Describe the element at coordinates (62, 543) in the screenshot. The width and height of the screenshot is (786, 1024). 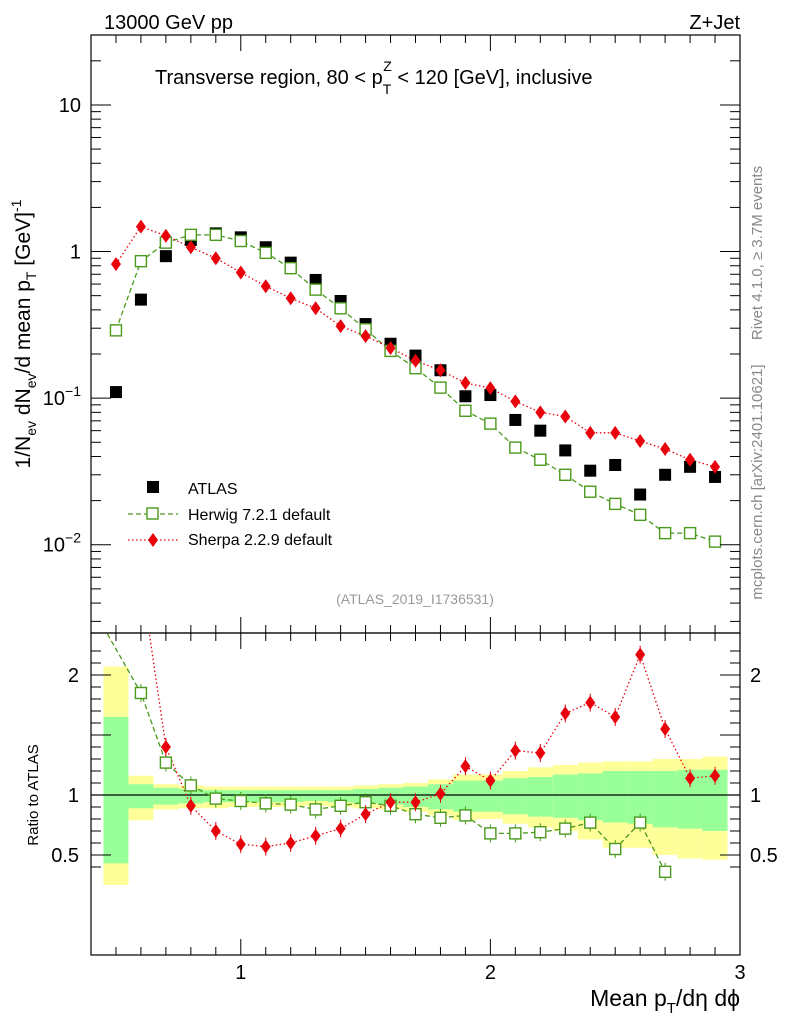
I see `main-ytick-label-0: 10−2` at that location.